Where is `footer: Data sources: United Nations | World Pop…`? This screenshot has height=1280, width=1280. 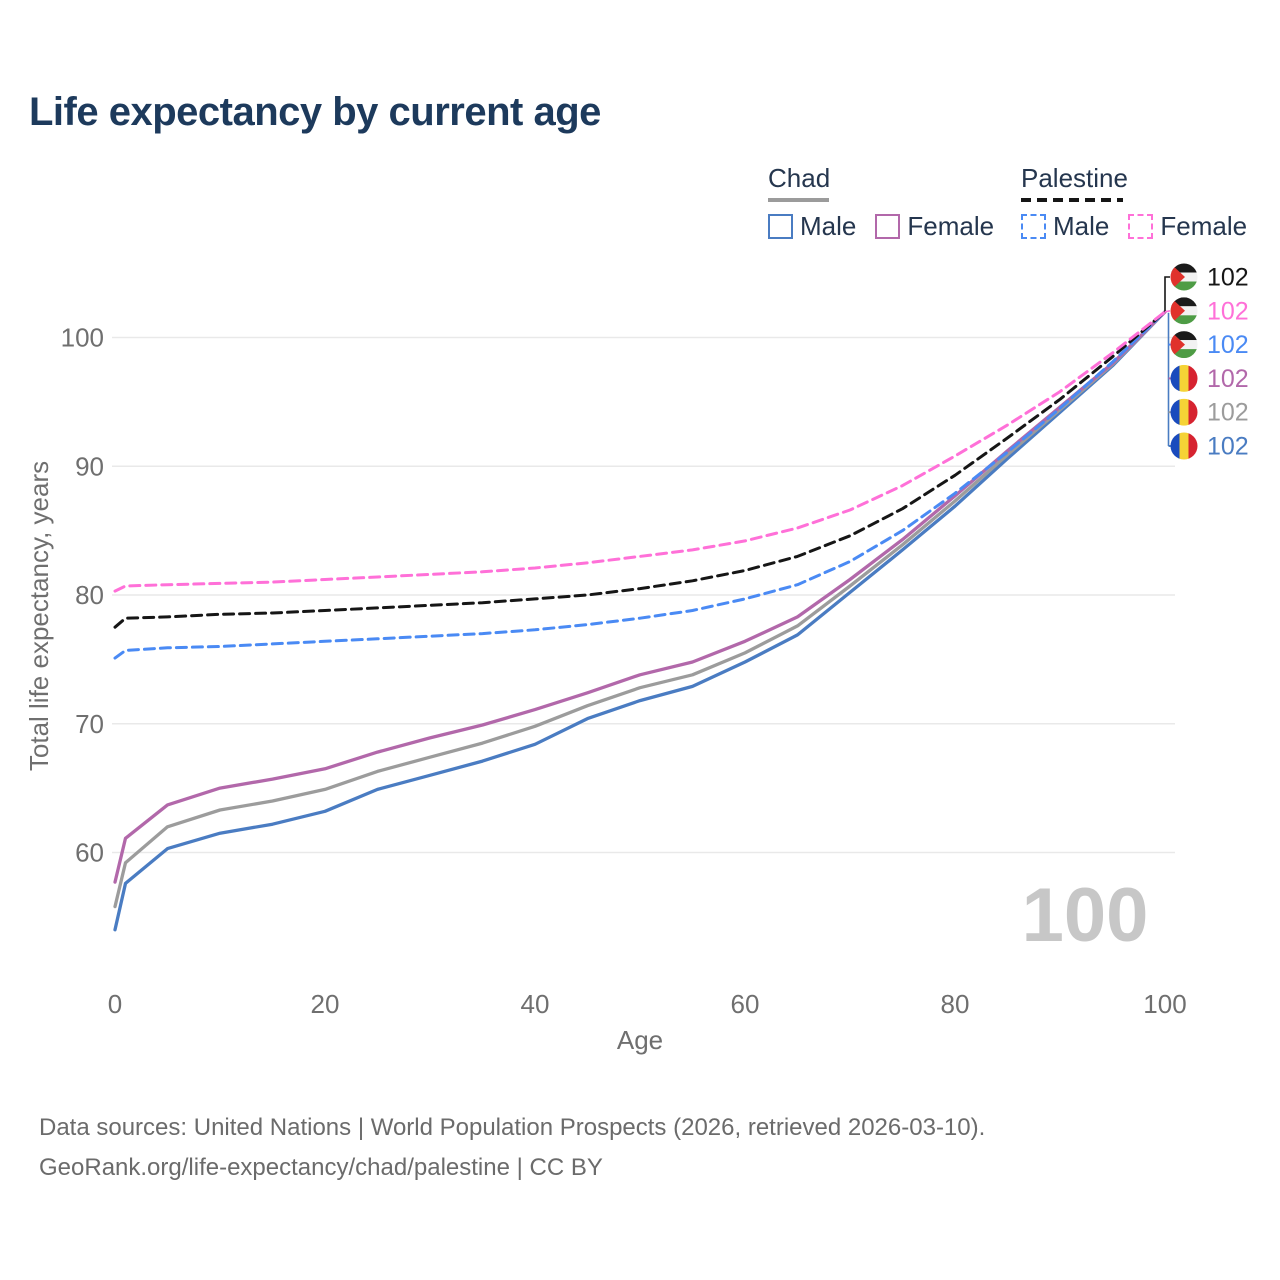
footer: Data sources: United Nations | World Pop… is located at coordinates (512, 1148).